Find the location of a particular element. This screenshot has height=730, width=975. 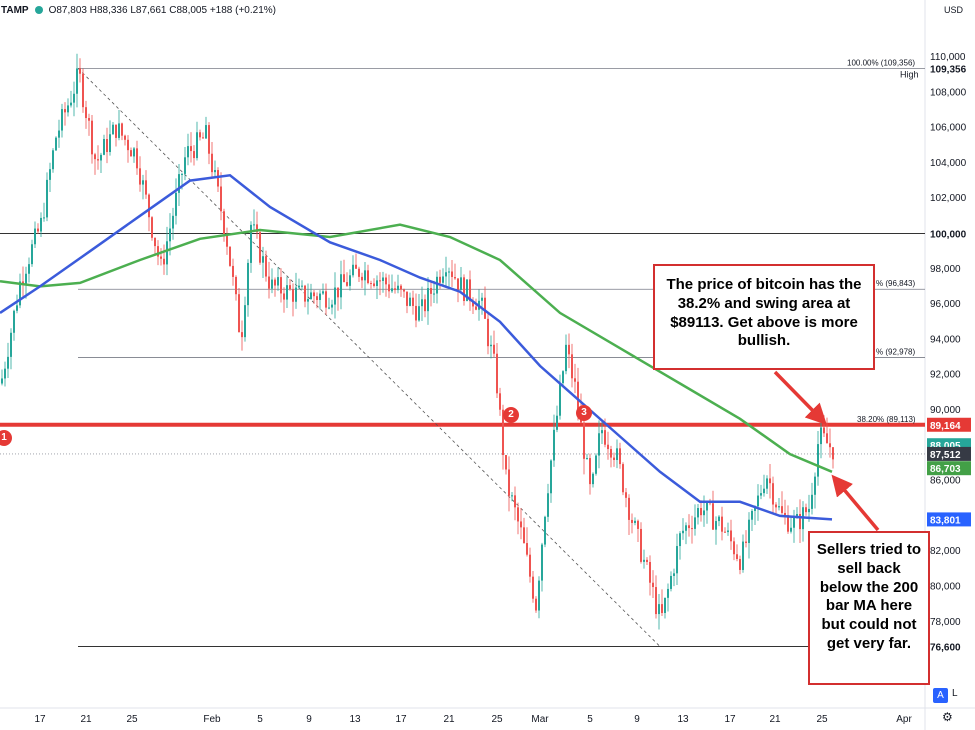

marker-2: 2 is located at coordinates (511, 415).